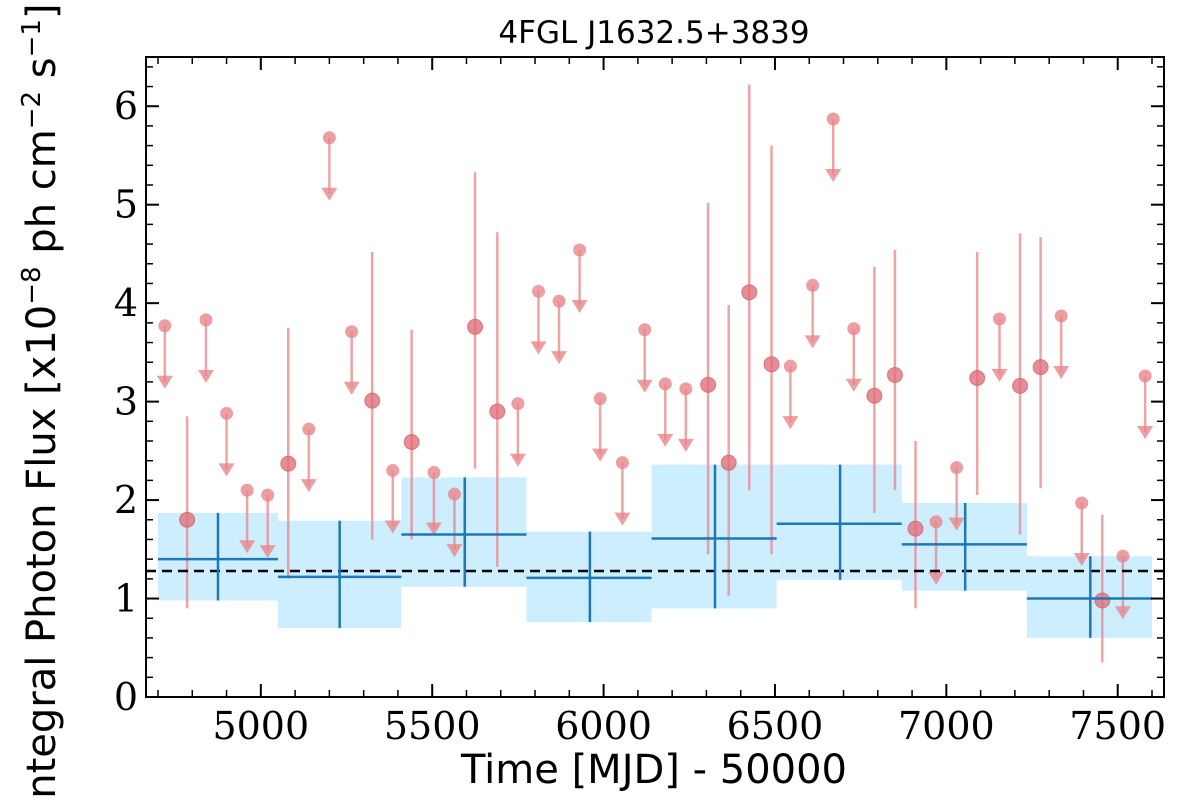  I want to click on y-axis-label-mid: ph cm, so click(42, 197).